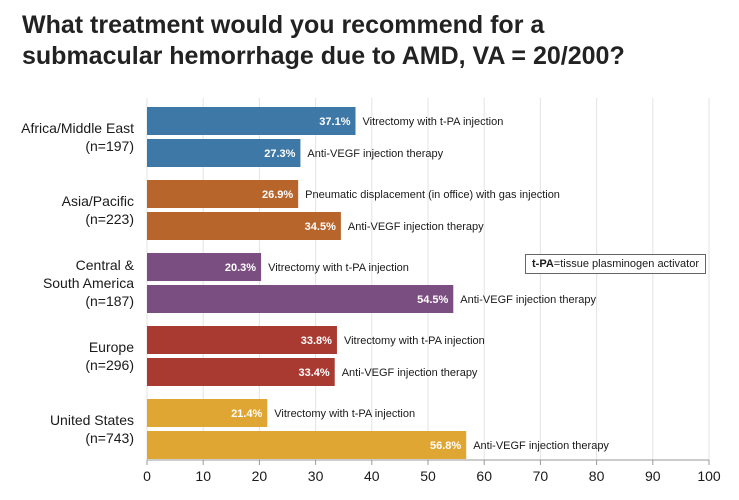 The width and height of the screenshot is (739, 500). Describe the element at coordinates (709, 476) in the screenshot. I see `x-tick-label: 100` at that location.